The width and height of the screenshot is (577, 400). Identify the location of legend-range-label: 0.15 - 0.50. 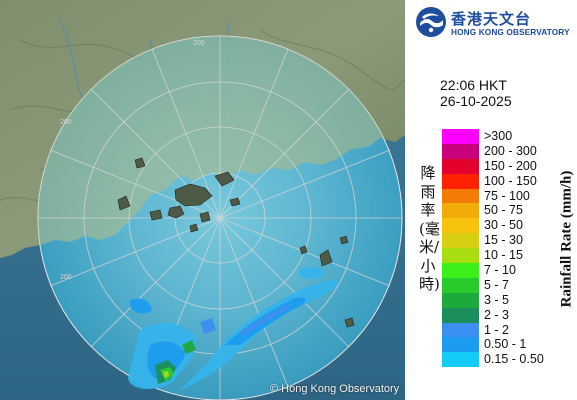
(514, 359).